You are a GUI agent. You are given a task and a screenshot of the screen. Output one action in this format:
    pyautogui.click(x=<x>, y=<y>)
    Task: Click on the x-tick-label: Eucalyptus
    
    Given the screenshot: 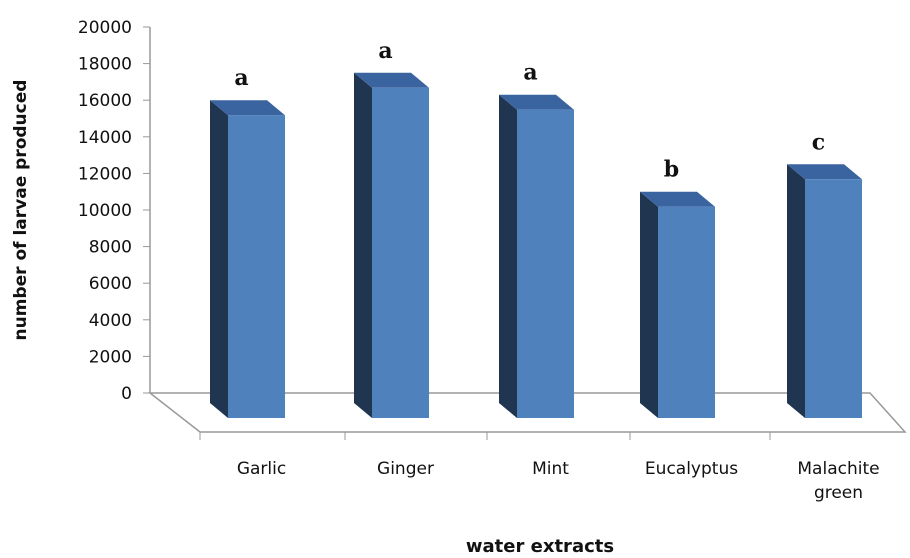 What is the action you would take?
    pyautogui.click(x=691, y=469)
    